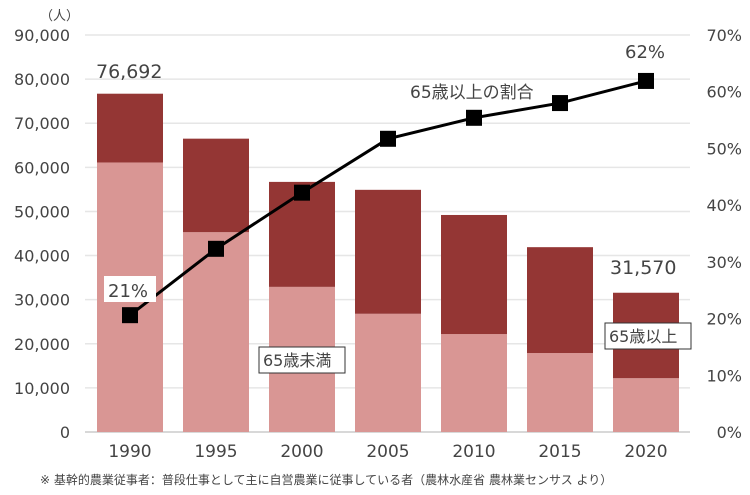 Image resolution: width=750 pixels, height=495 pixels. I want to click on x-tick-label: 1995, so click(215, 452).